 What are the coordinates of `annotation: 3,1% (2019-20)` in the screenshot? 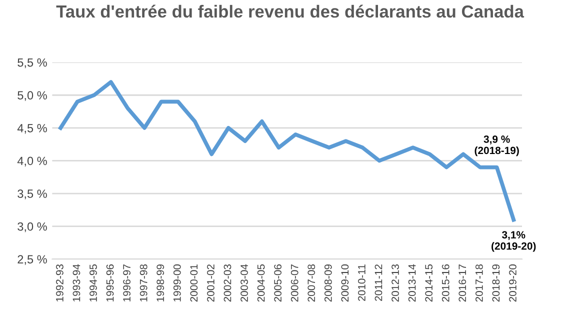 It's located at (514, 241).